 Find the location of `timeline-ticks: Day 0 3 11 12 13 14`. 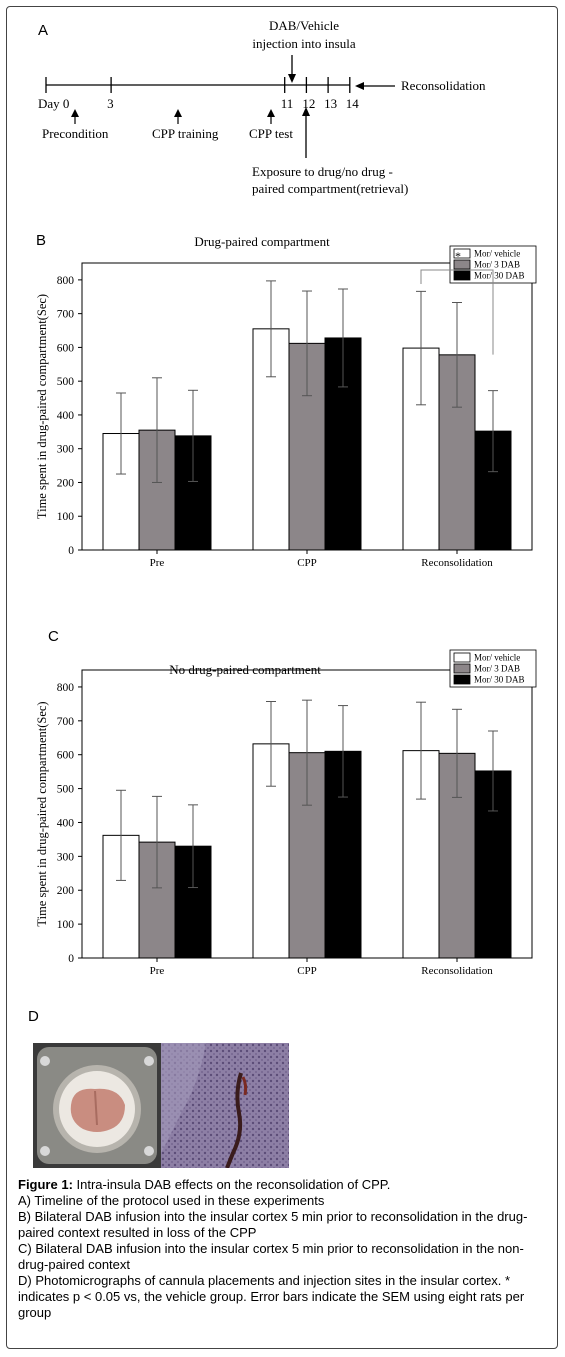

timeline-ticks: Day 0 3 11 12 13 14 is located at coordinates (198, 94).